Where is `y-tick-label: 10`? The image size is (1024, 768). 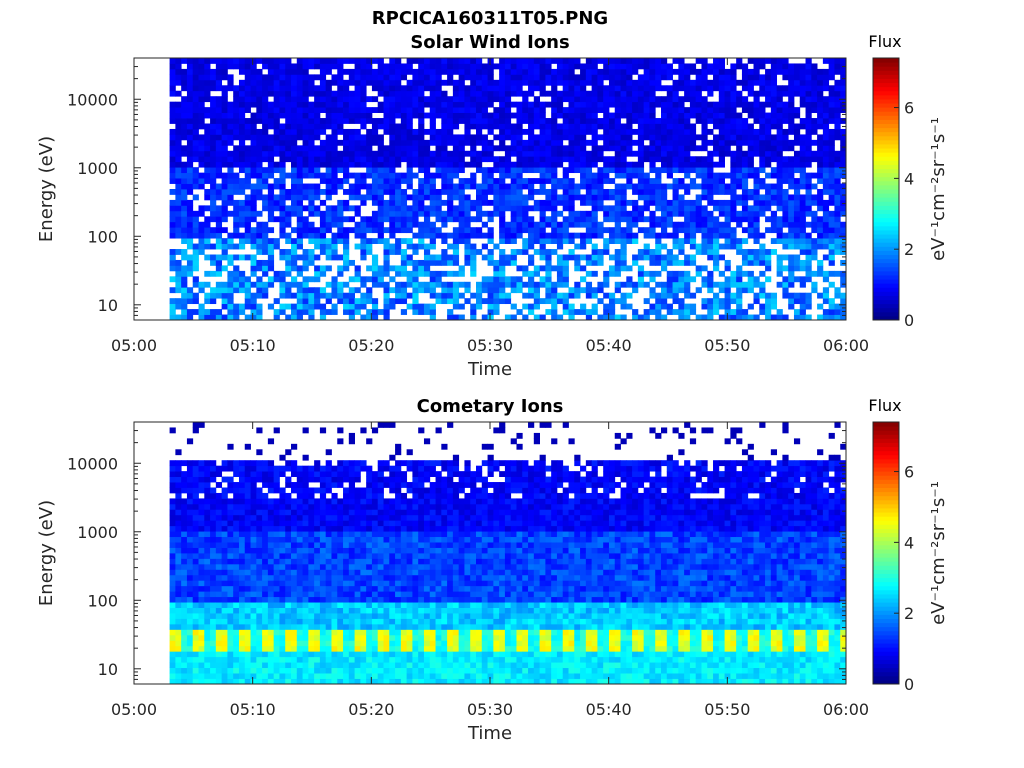
y-tick-label: 10 is located at coordinates (108, 305).